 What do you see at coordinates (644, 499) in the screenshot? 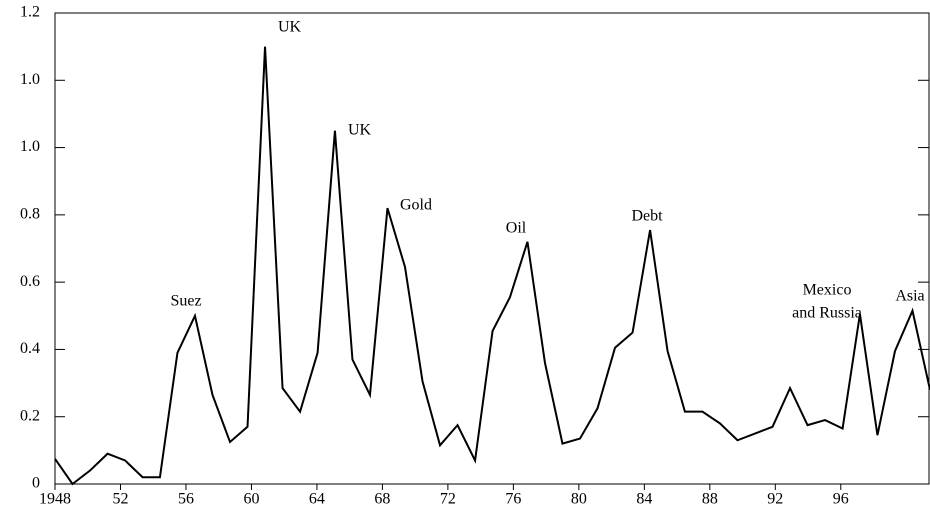
I see `x-tick-label: 84` at bounding box center [644, 499].